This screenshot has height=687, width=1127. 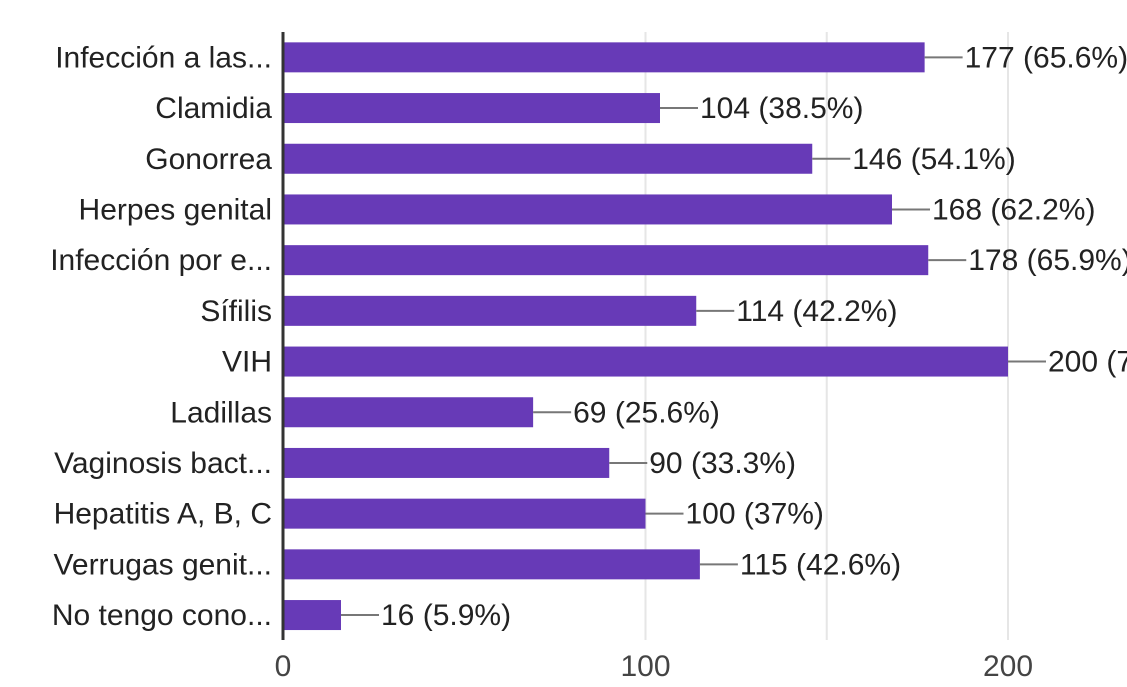 What do you see at coordinates (933, 159) in the screenshot?
I see `value-label: 146 (54.1%)` at bounding box center [933, 159].